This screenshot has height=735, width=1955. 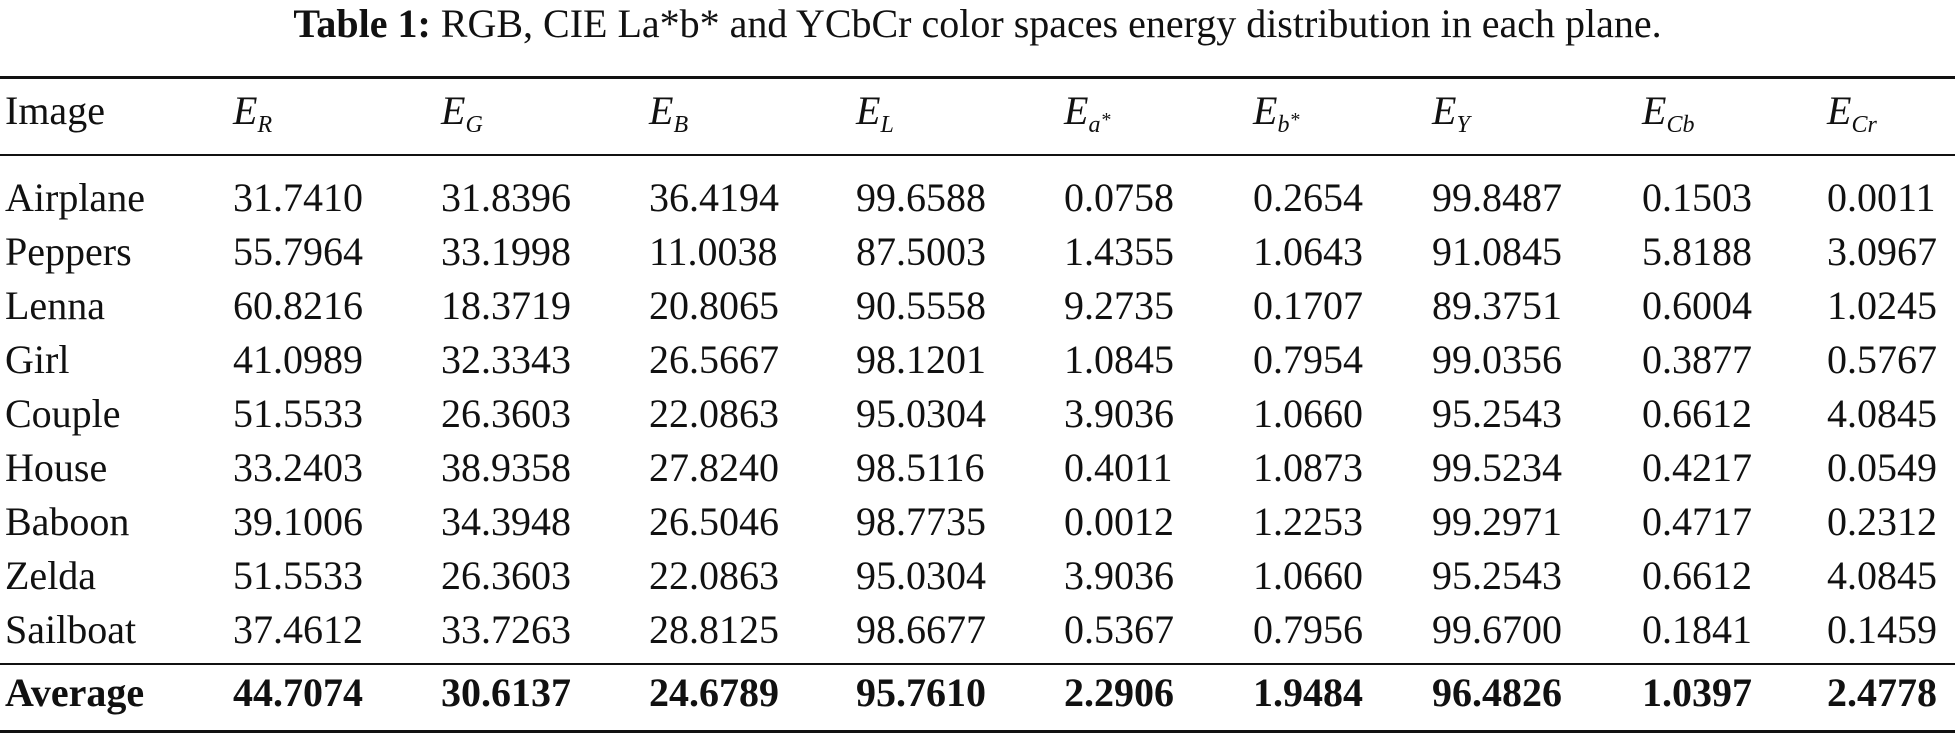 I want to click on cell-e-b-star: 0.7956, so click(x=1308, y=629).